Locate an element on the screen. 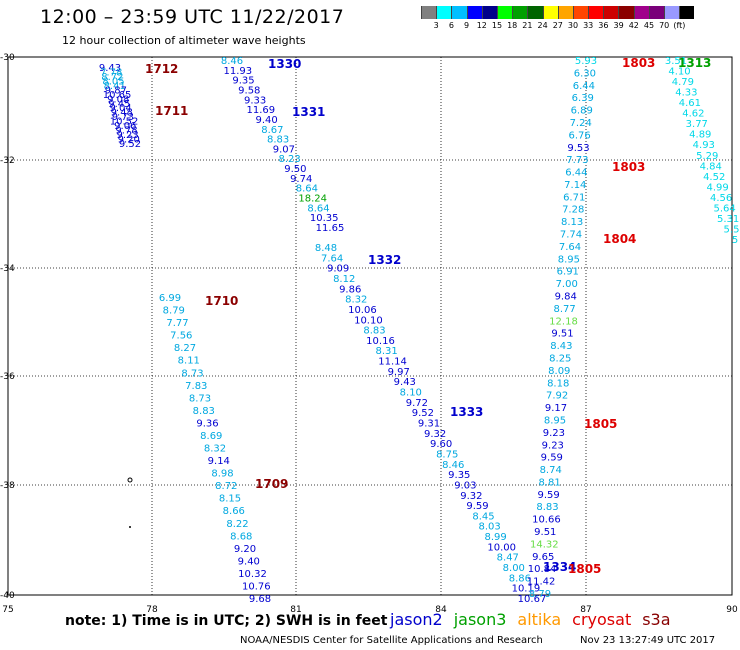  pass-number-label: 1805 is located at coordinates (584, 569).